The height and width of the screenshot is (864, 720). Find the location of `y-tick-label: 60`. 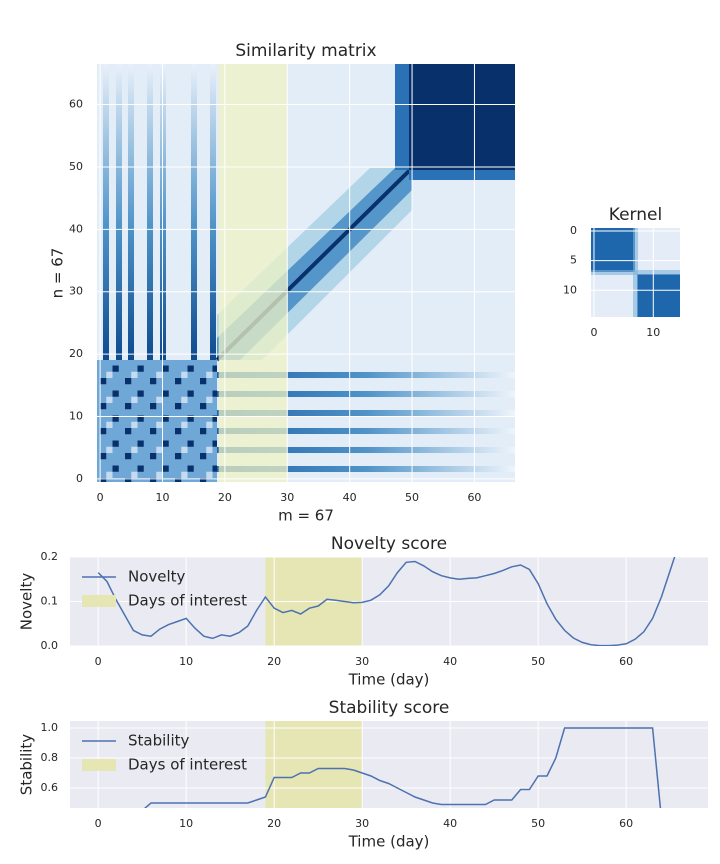

y-tick-label: 60 is located at coordinates (76, 104).